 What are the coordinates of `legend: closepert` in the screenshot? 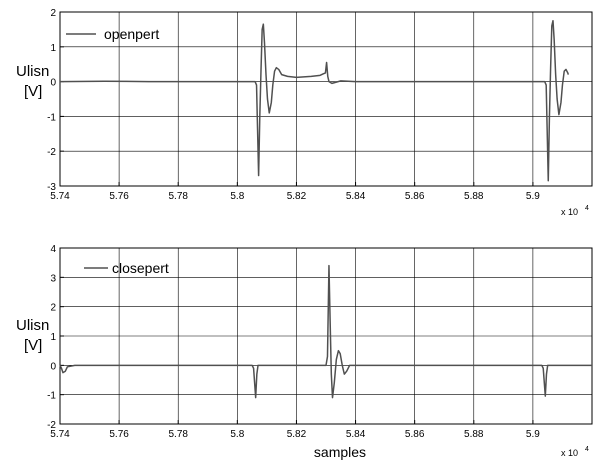 It's located at (126, 268).